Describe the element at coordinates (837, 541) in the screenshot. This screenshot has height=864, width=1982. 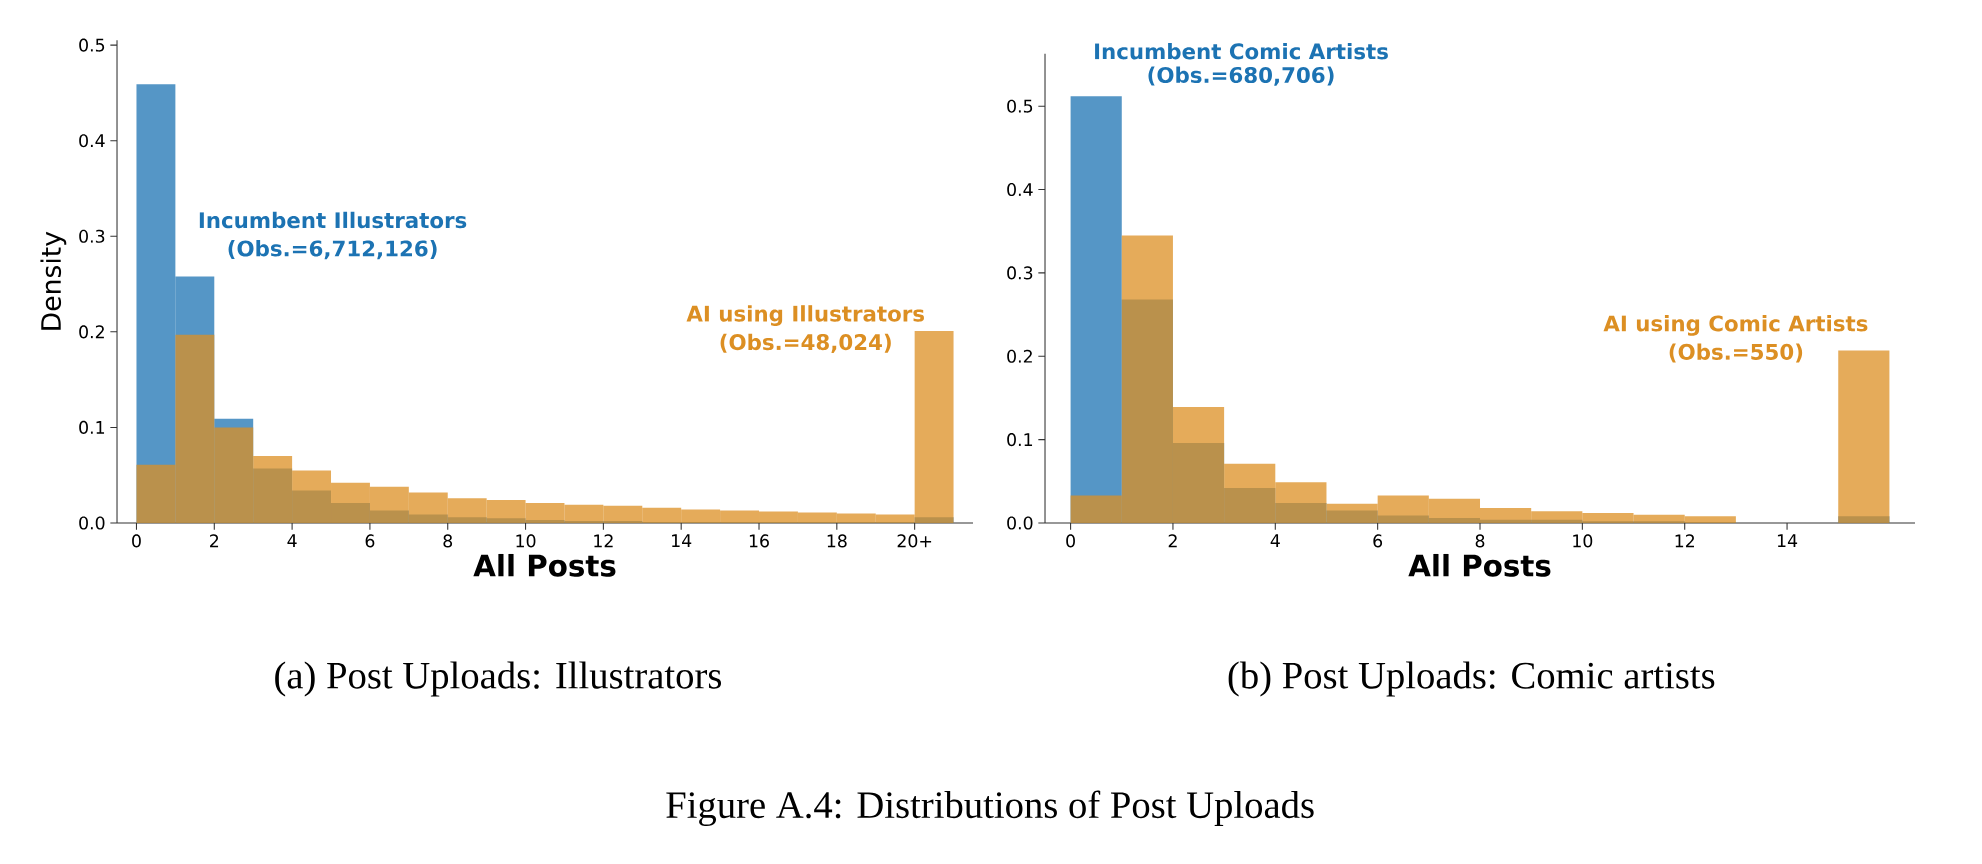
I see `x-tick-label: 18` at that location.